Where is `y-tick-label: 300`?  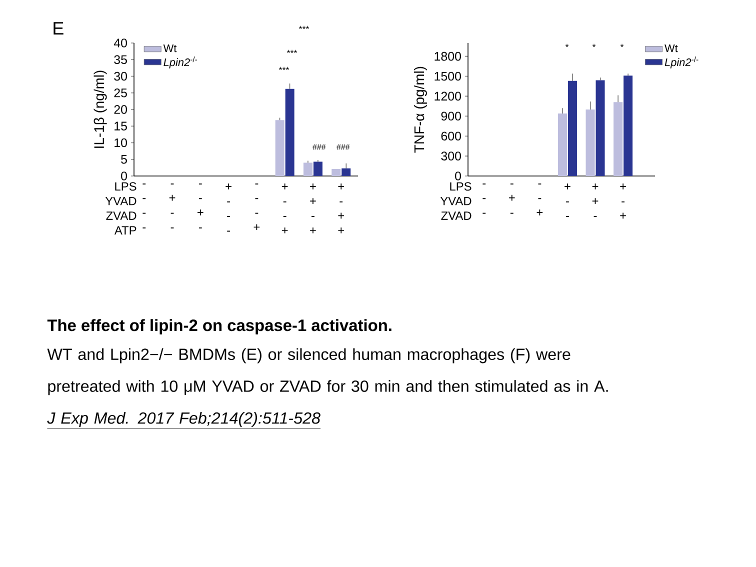 y-tick-label: 300 is located at coordinates (451, 156).